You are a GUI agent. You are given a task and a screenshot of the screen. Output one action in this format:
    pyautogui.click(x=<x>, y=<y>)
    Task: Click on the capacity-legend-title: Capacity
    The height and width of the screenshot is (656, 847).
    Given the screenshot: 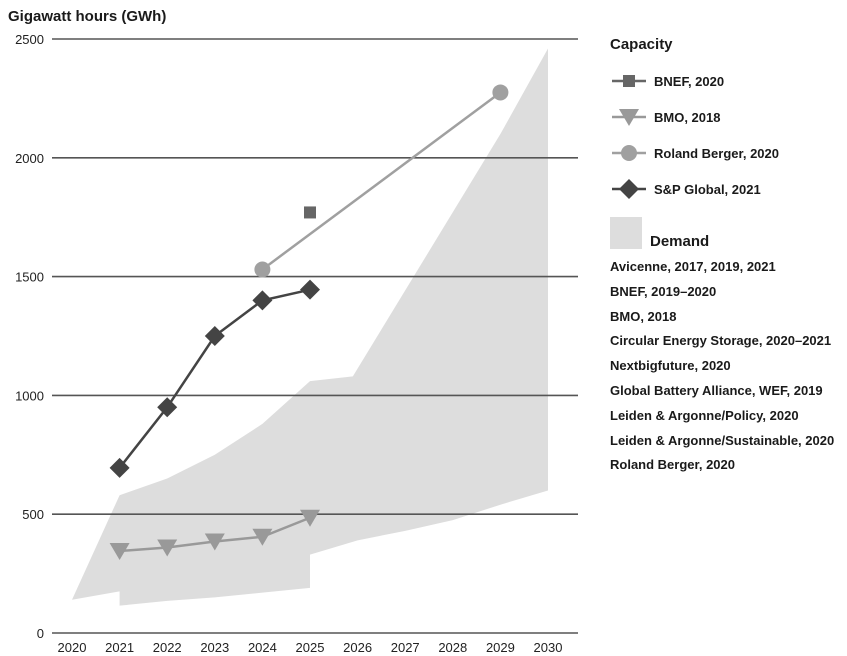 What is the action you would take?
    pyautogui.click(x=641, y=44)
    